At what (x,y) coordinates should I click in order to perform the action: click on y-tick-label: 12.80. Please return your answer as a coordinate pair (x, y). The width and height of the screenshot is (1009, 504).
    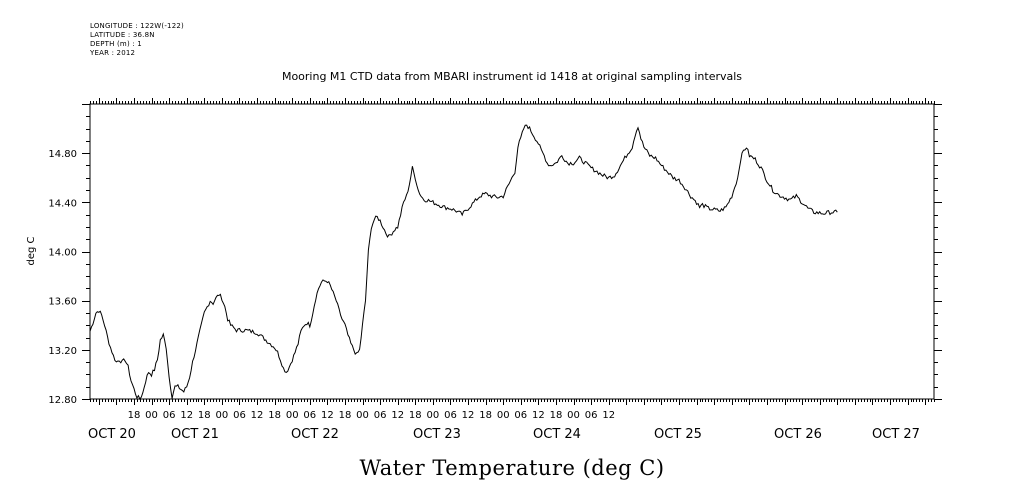
    Looking at the image, I should click on (62, 400).